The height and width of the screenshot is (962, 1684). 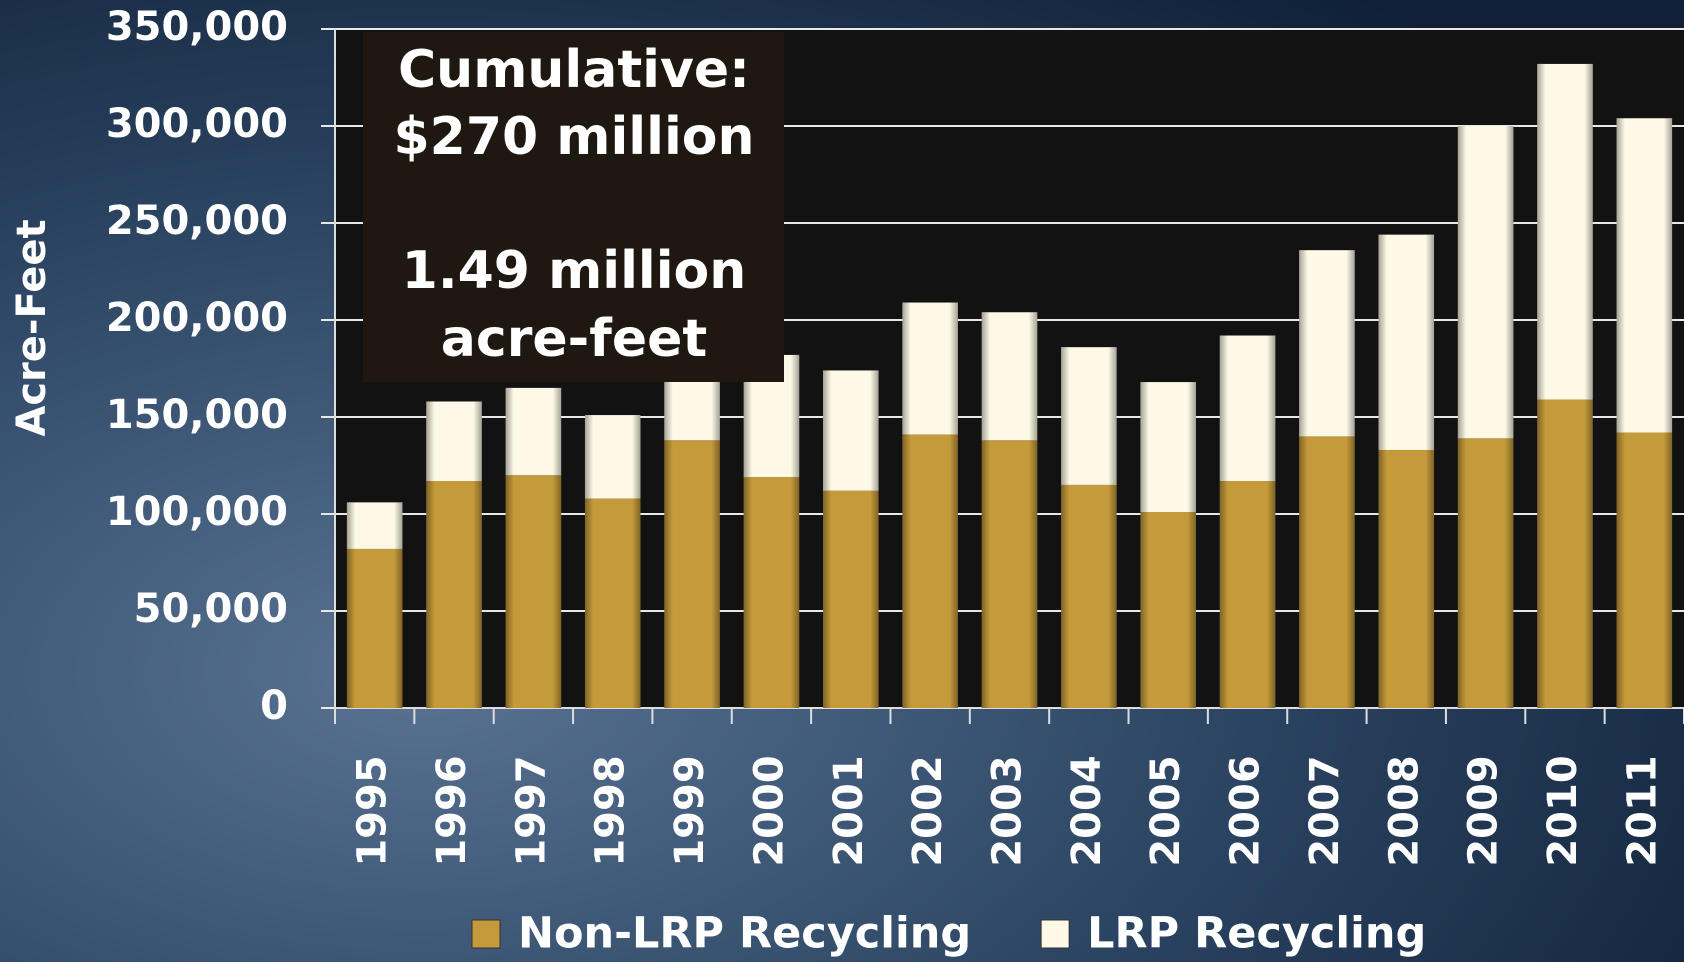 I want to click on x-tick-label: 1998, so click(x=611, y=810).